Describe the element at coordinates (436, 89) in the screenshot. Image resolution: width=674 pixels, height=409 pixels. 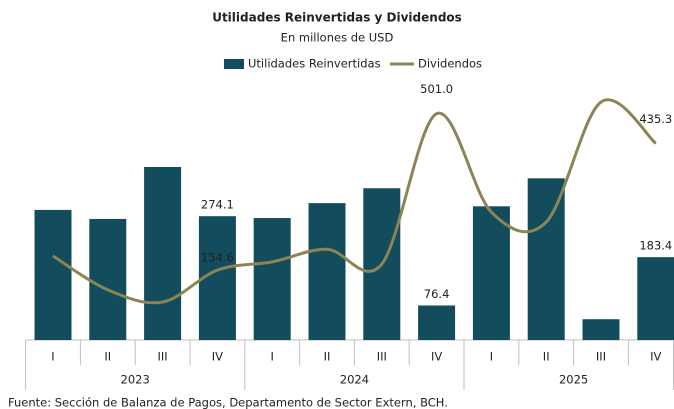
I see `data-label: 501.0` at that location.